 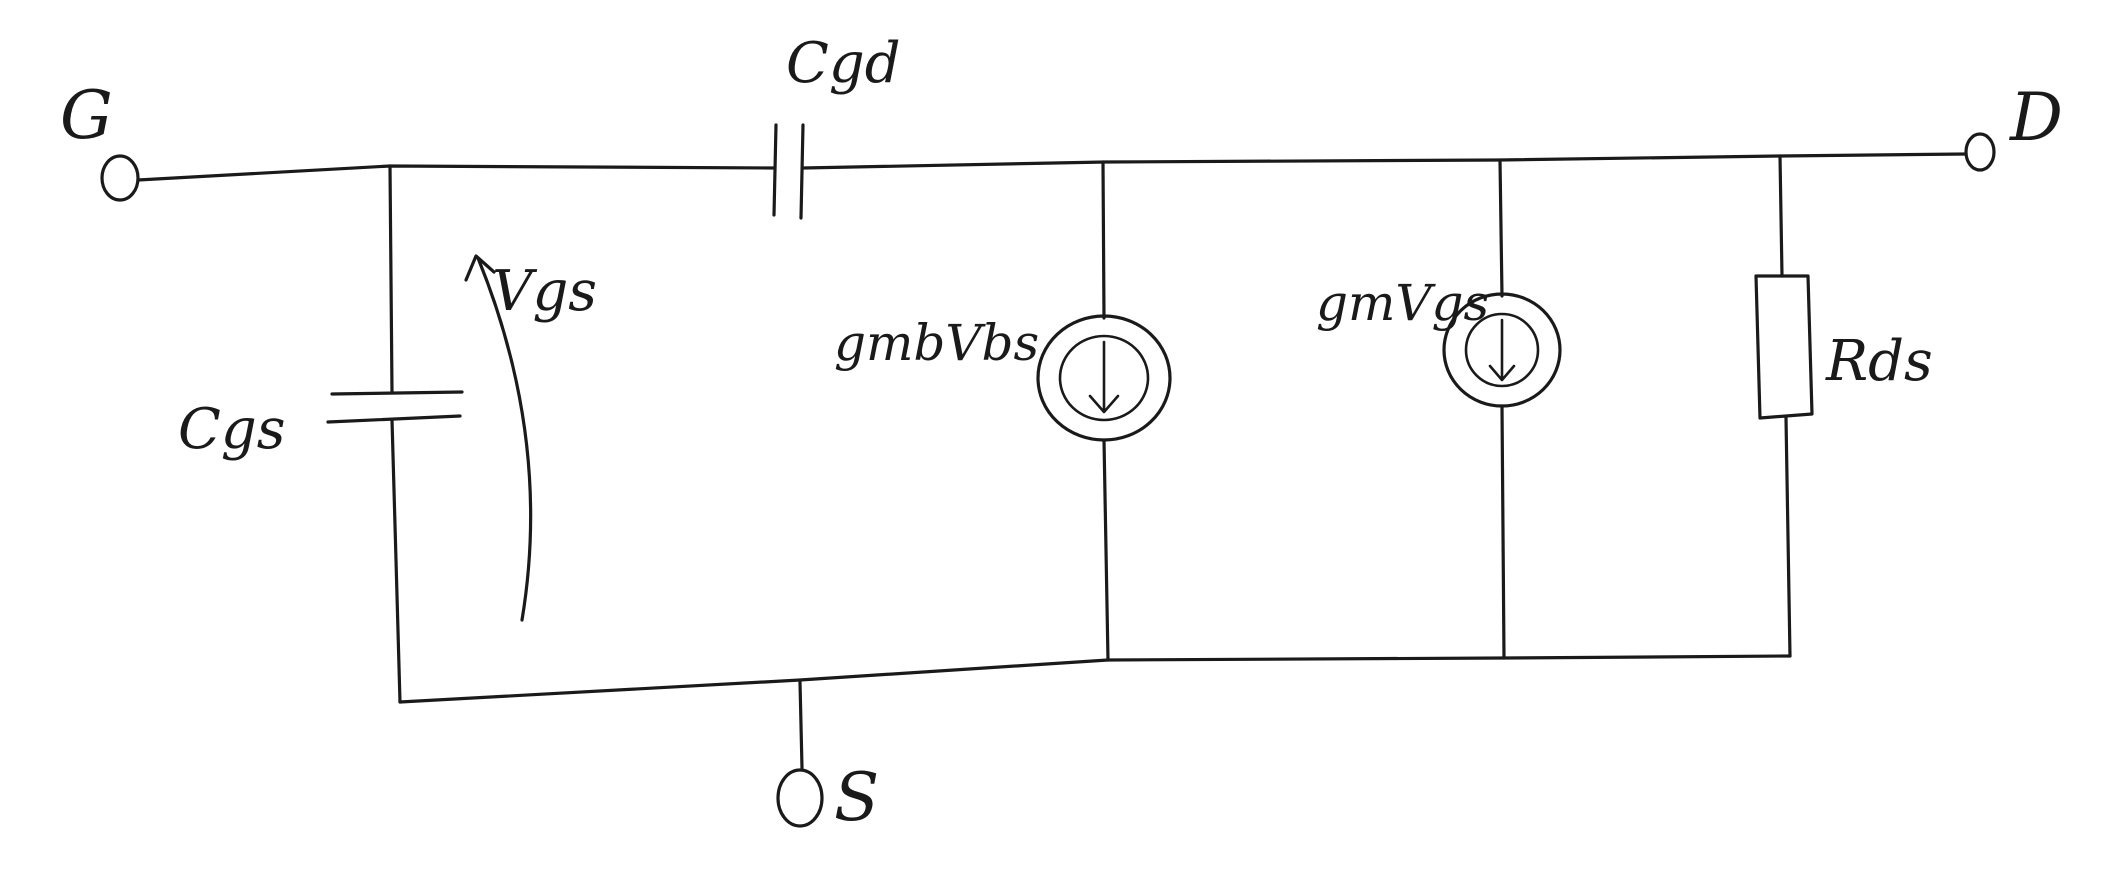 What do you see at coordinates (1003, 411) in the screenshot?
I see `gmb-current-source: gmbVbs` at bounding box center [1003, 411].